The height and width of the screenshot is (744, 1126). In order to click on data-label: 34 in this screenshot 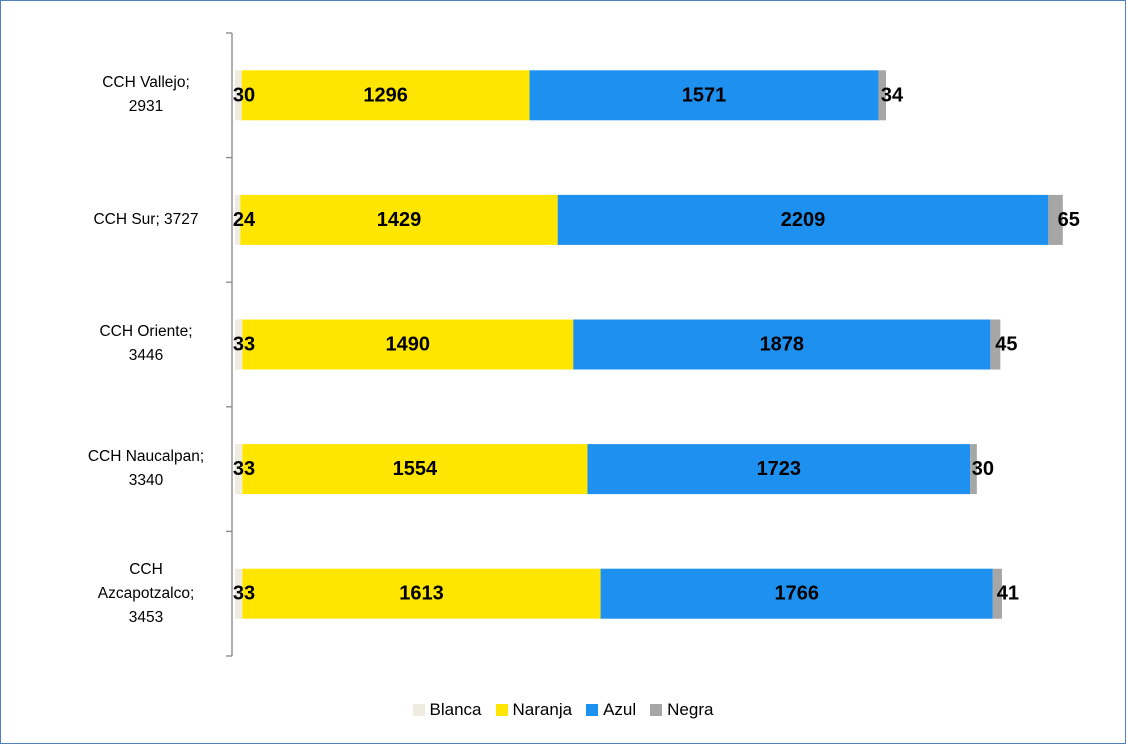, I will do `click(892, 95)`.